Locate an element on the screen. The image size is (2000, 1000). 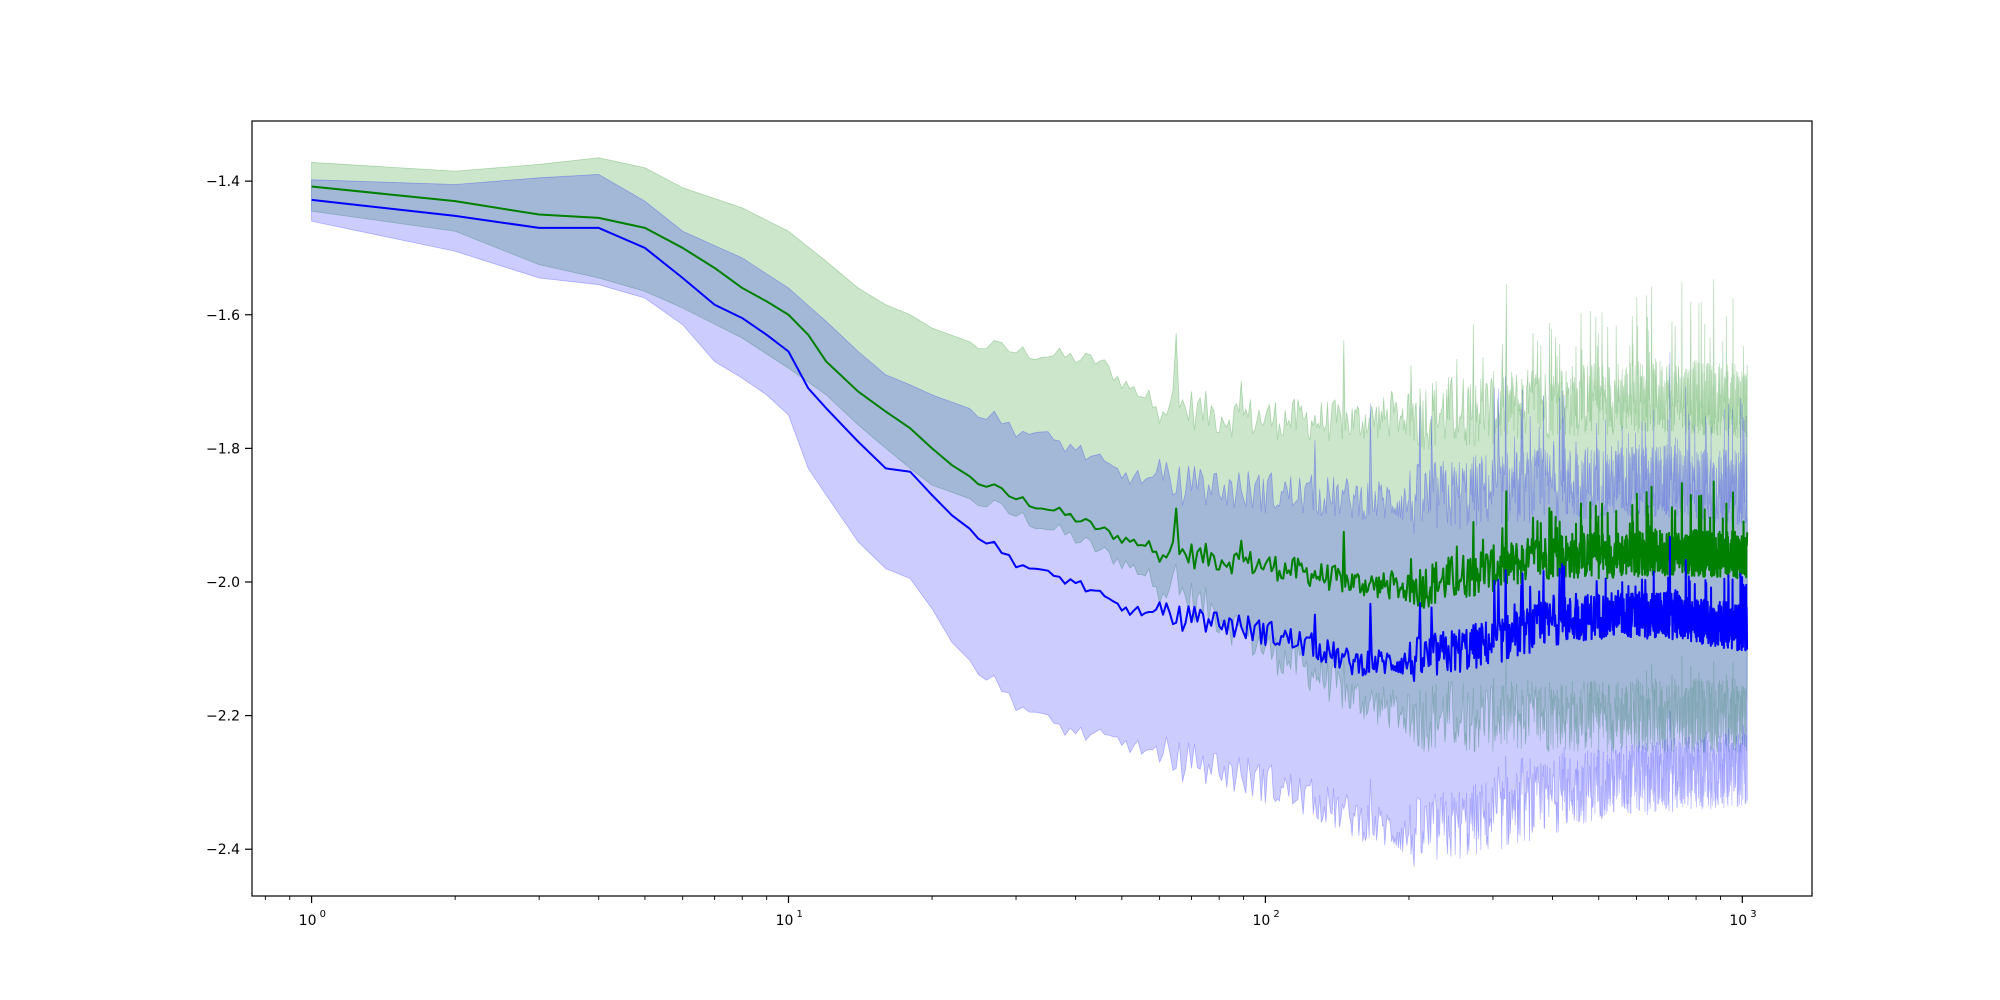
x-tick-exponent: 1 is located at coordinates (799, 914).